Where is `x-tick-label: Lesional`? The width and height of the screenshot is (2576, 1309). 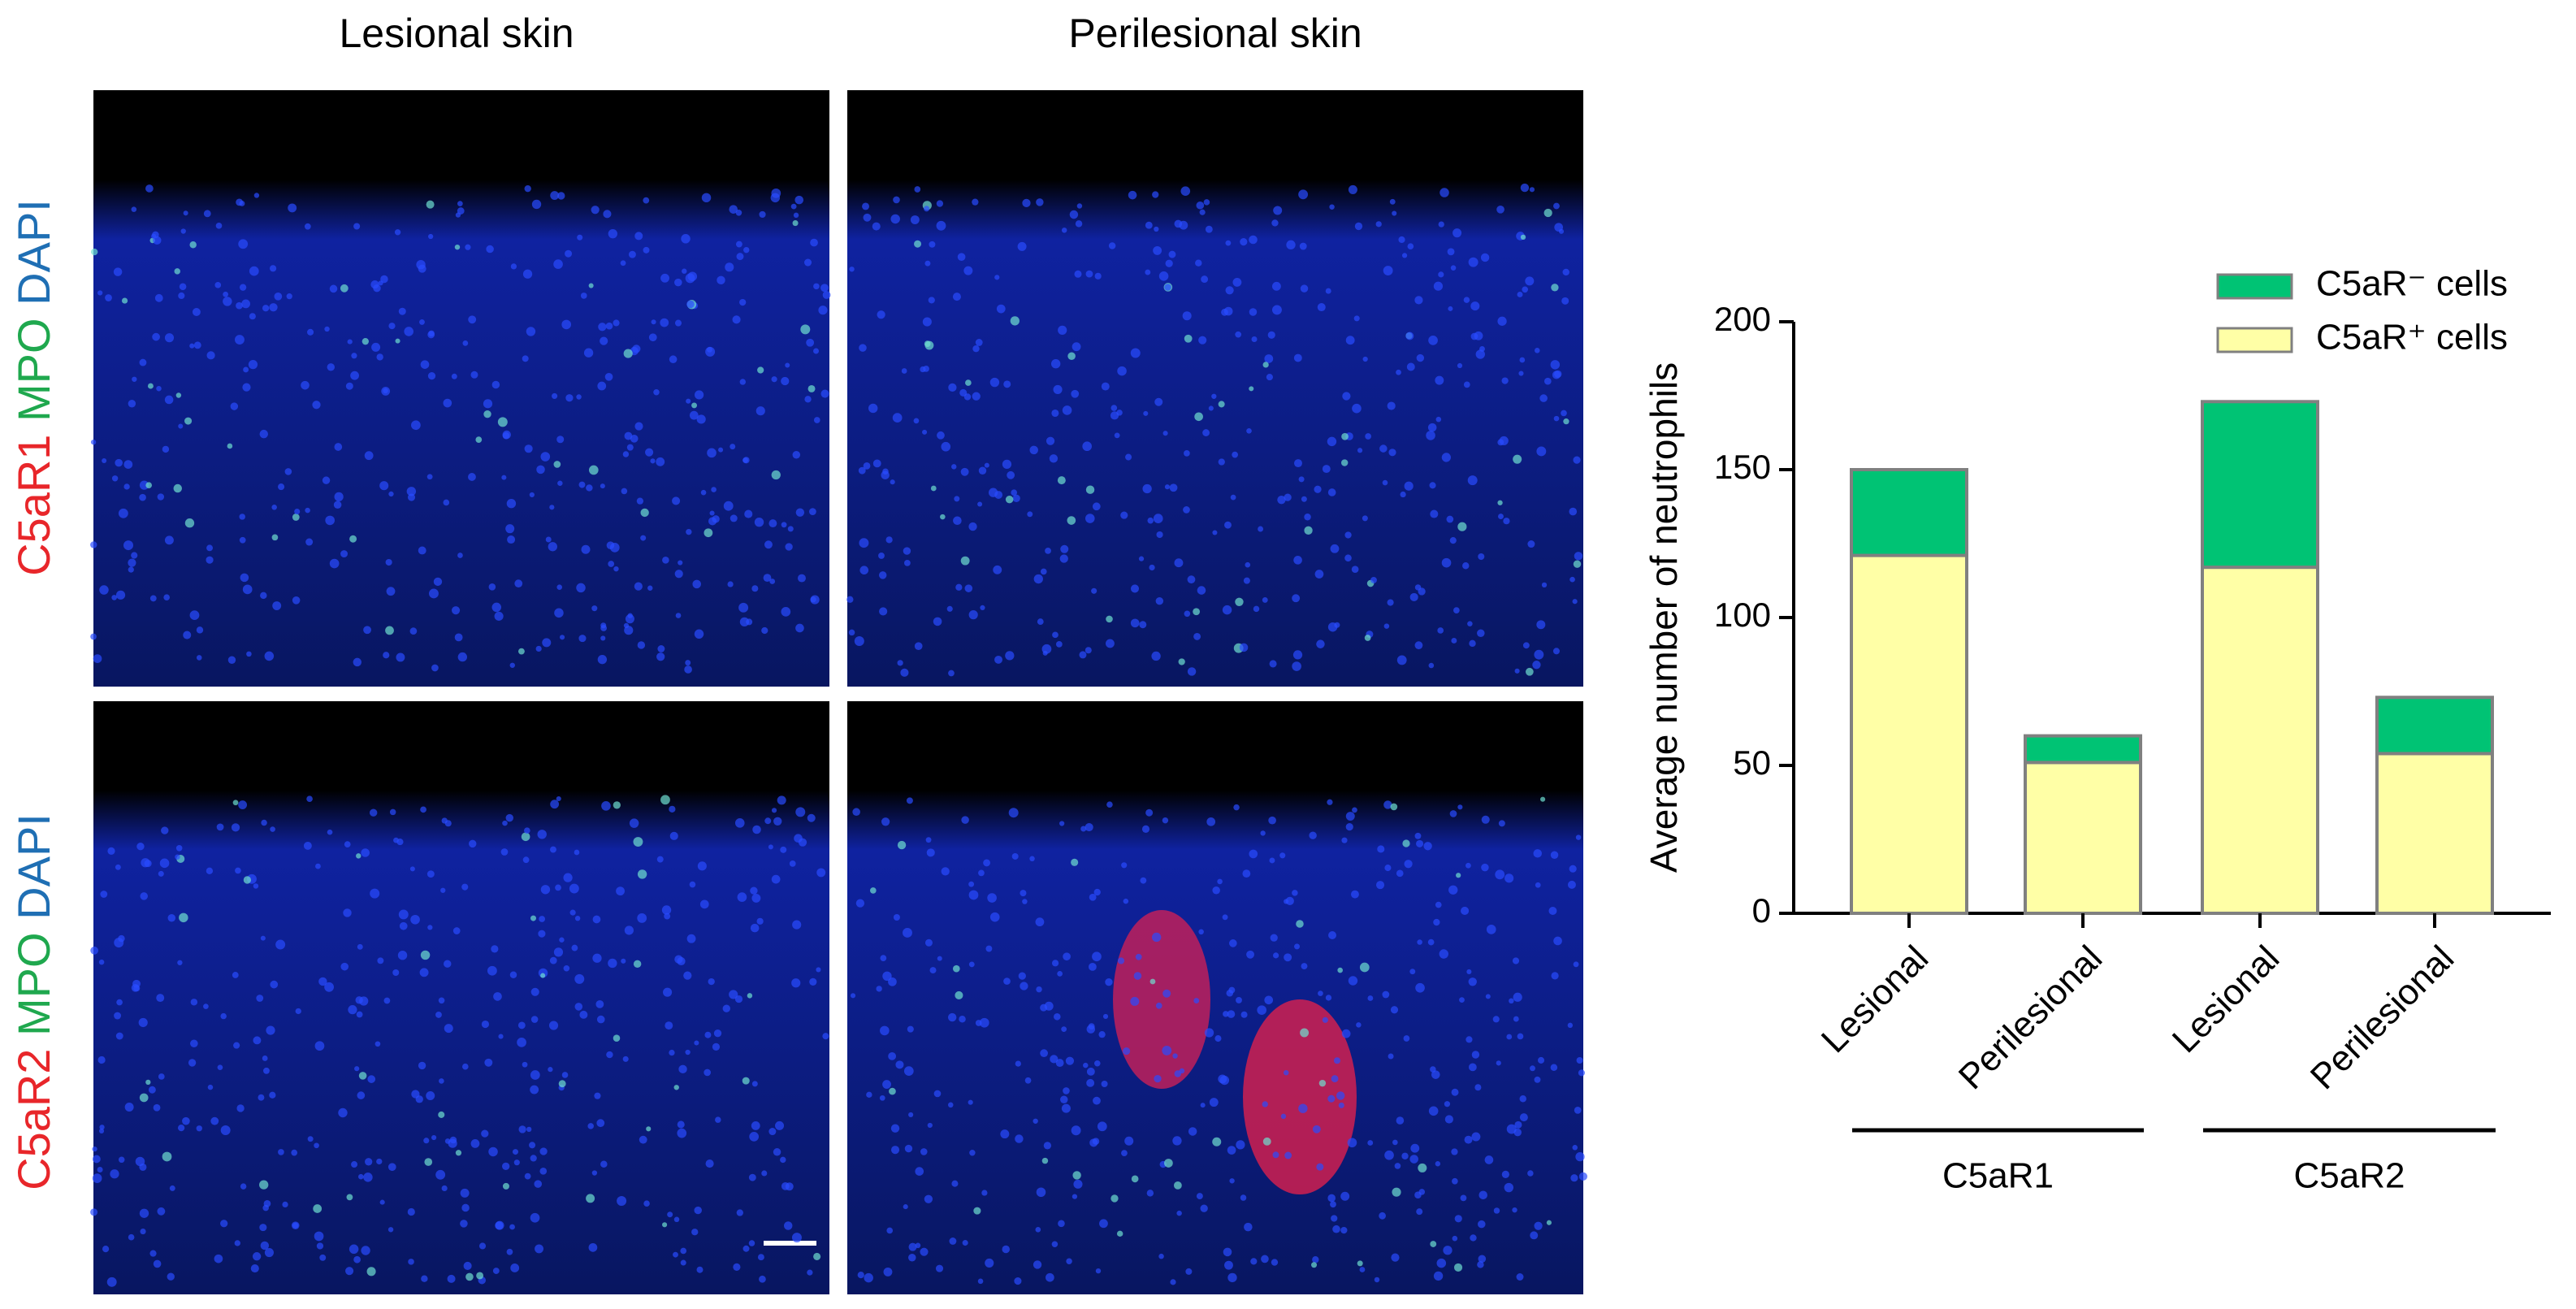 x-tick-label: Lesional is located at coordinates (2226, 999).